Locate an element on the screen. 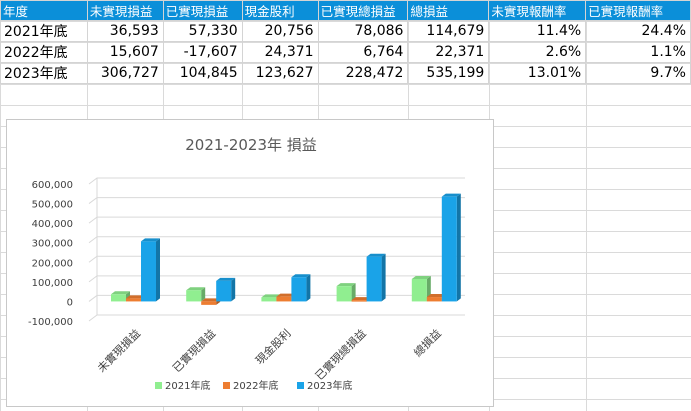 This screenshot has height=411, width=691. data-cell: 306,727 is located at coordinates (125, 73).